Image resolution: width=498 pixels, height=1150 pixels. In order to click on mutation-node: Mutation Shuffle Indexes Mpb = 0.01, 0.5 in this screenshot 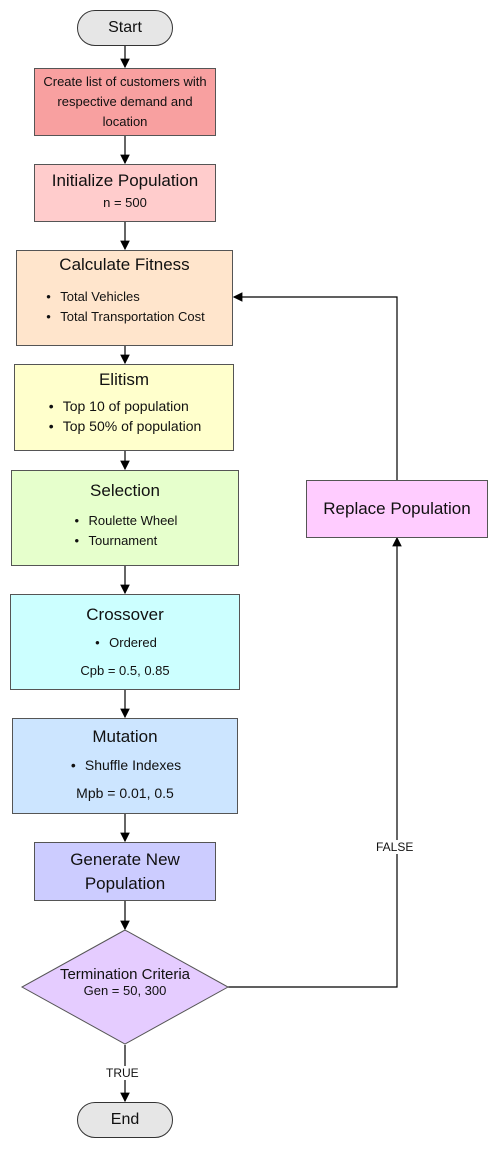, I will do `click(125, 766)`.